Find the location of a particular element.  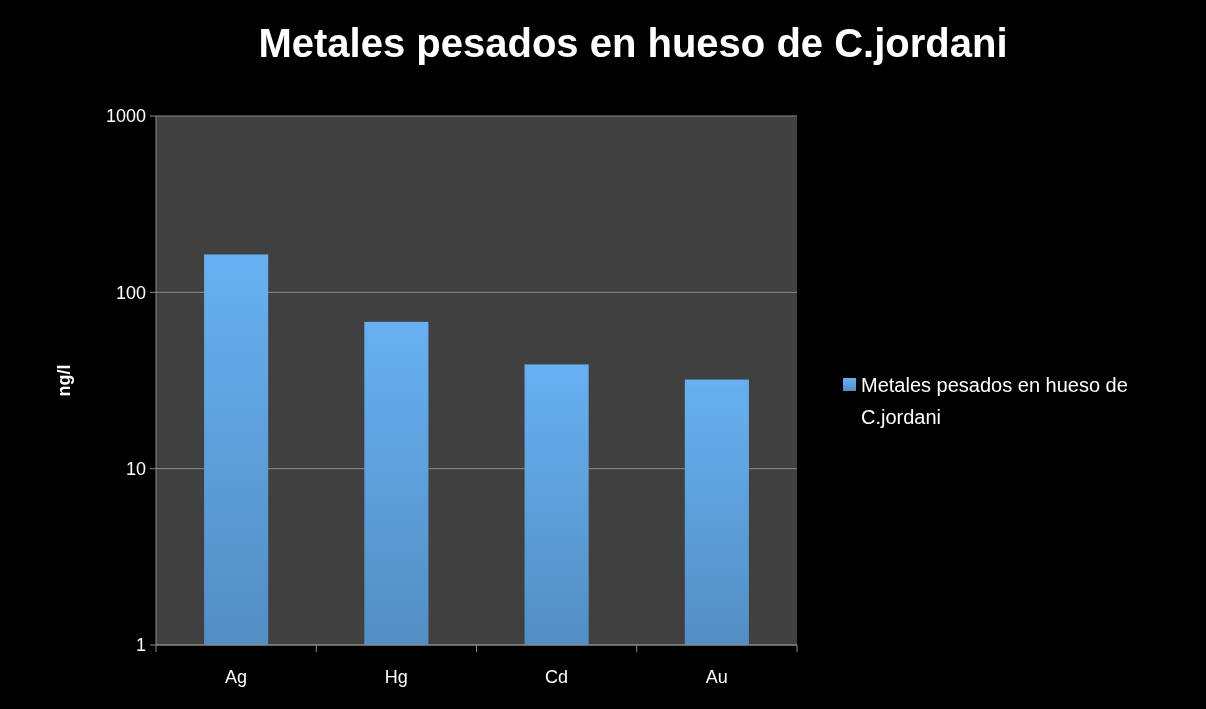

legend-label: Metales pesados en hueso de C.jordani is located at coordinates (994, 401).